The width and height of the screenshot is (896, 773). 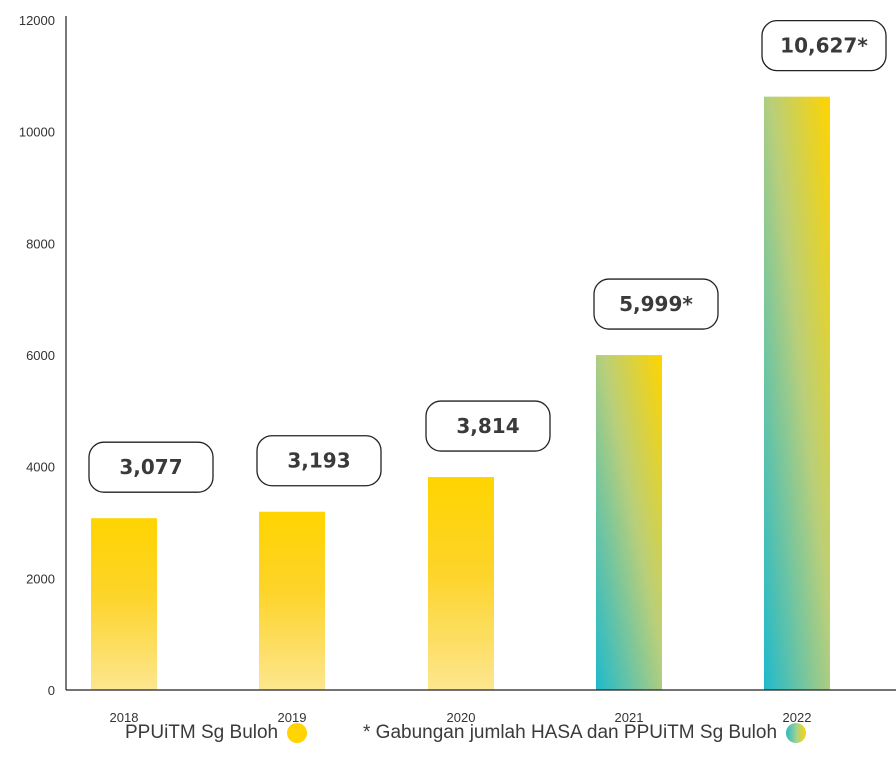 I want to click on bar-2018, so click(x=124, y=604).